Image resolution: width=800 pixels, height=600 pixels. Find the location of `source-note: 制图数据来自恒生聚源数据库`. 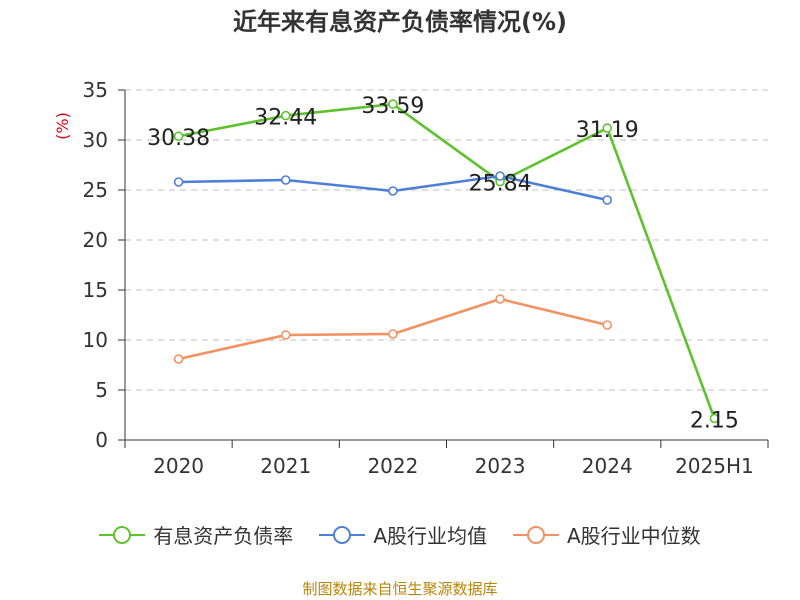

source-note: 制图数据来自恒生聚源数据库 is located at coordinates (400, 589).